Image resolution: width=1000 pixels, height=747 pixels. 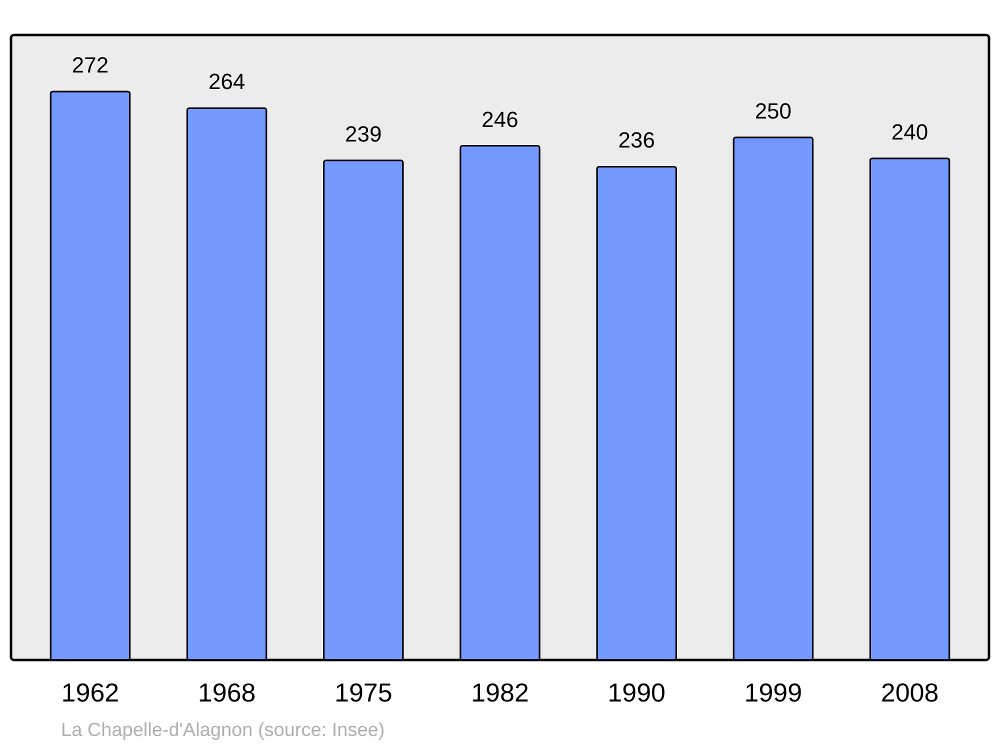 What do you see at coordinates (909, 131) in the screenshot?
I see `data-label: 240` at bounding box center [909, 131].